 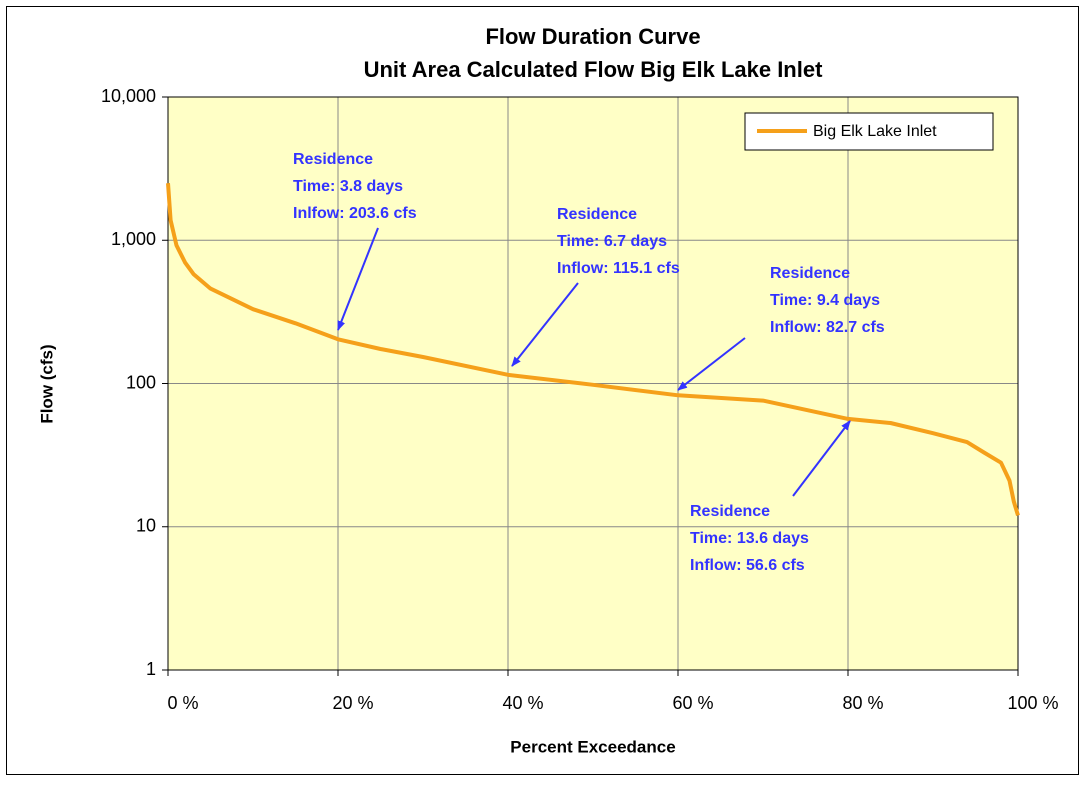 What do you see at coordinates (692, 703) in the screenshot?
I see `x-tick-label: 60 %` at bounding box center [692, 703].